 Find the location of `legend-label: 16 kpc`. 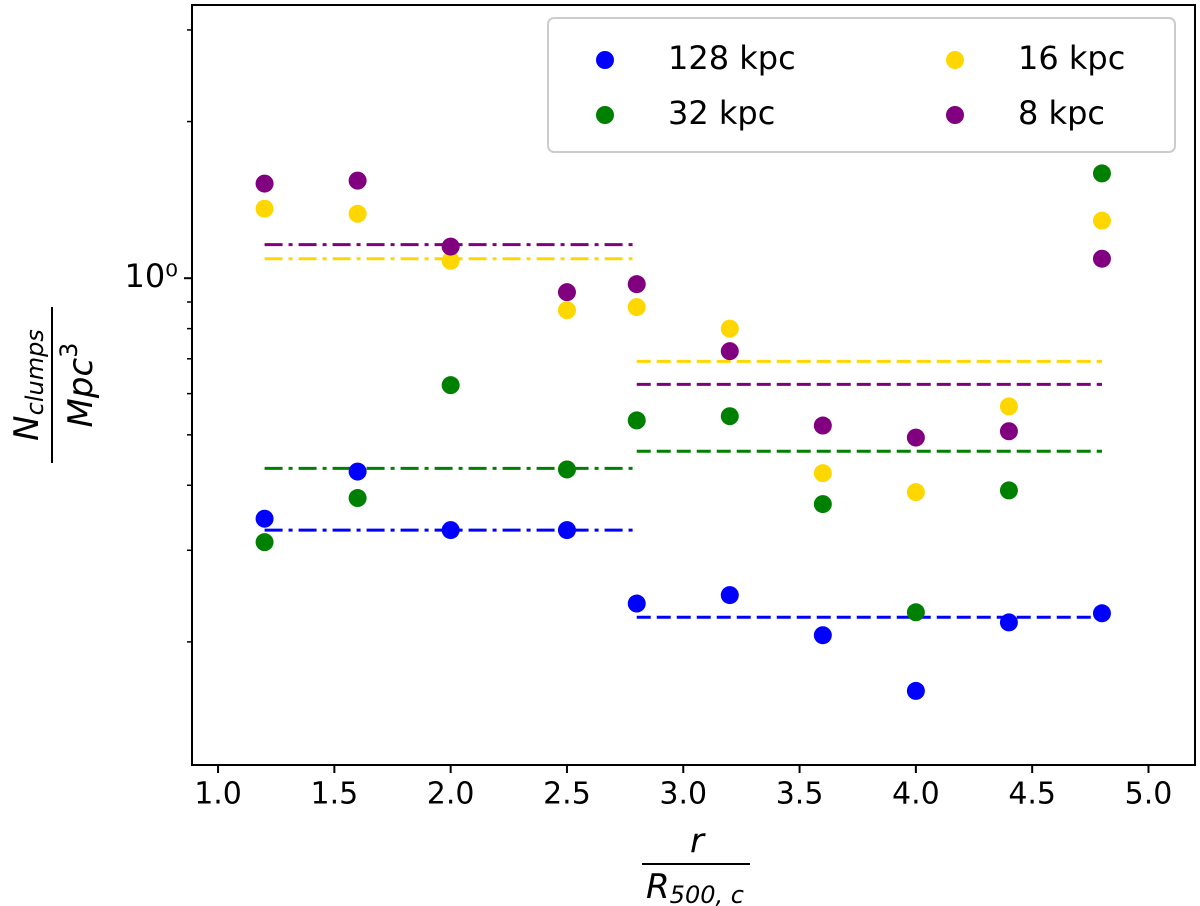

legend-label: 16 kpc is located at coordinates (1071, 58).